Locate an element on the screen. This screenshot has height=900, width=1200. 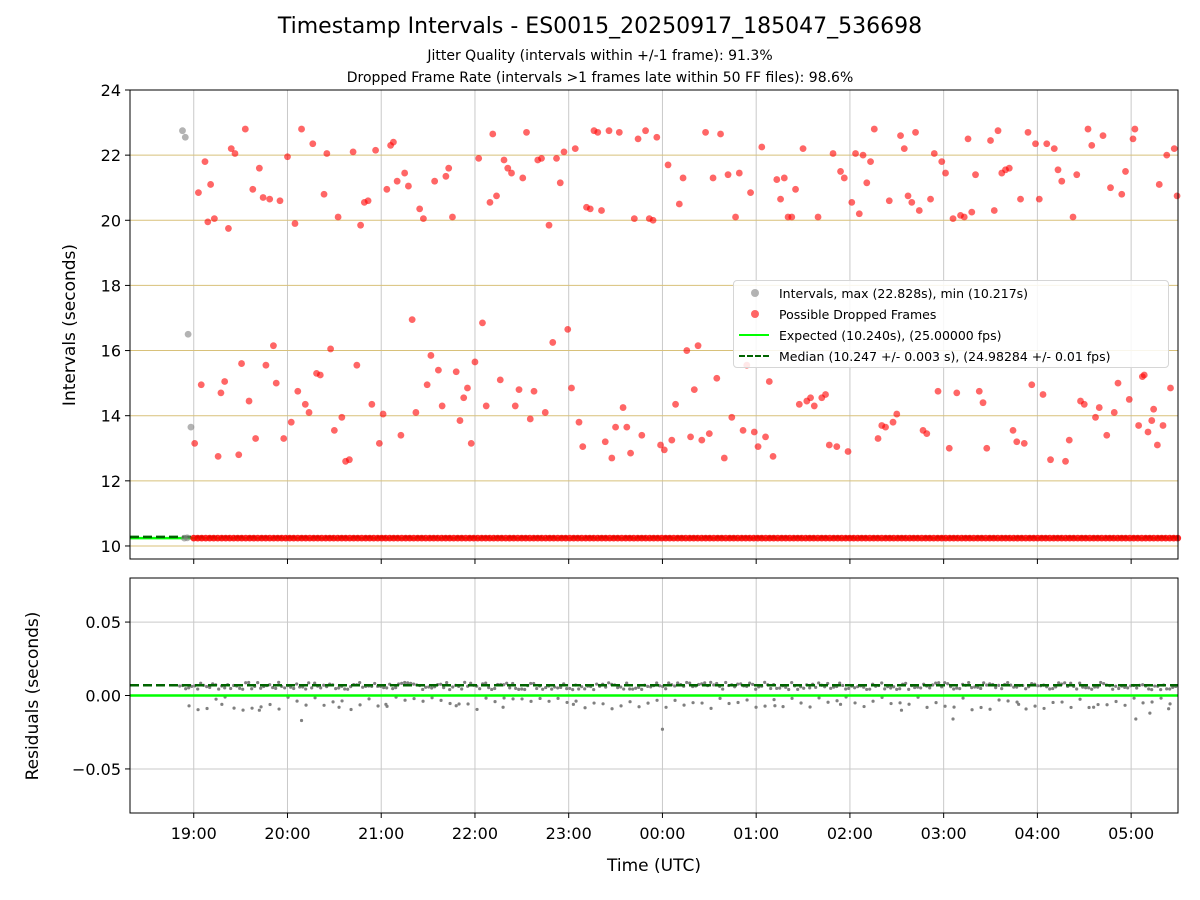
legend-label-intervals: Intervals, max (22.828s), min (10.217s) is located at coordinates (904, 293).